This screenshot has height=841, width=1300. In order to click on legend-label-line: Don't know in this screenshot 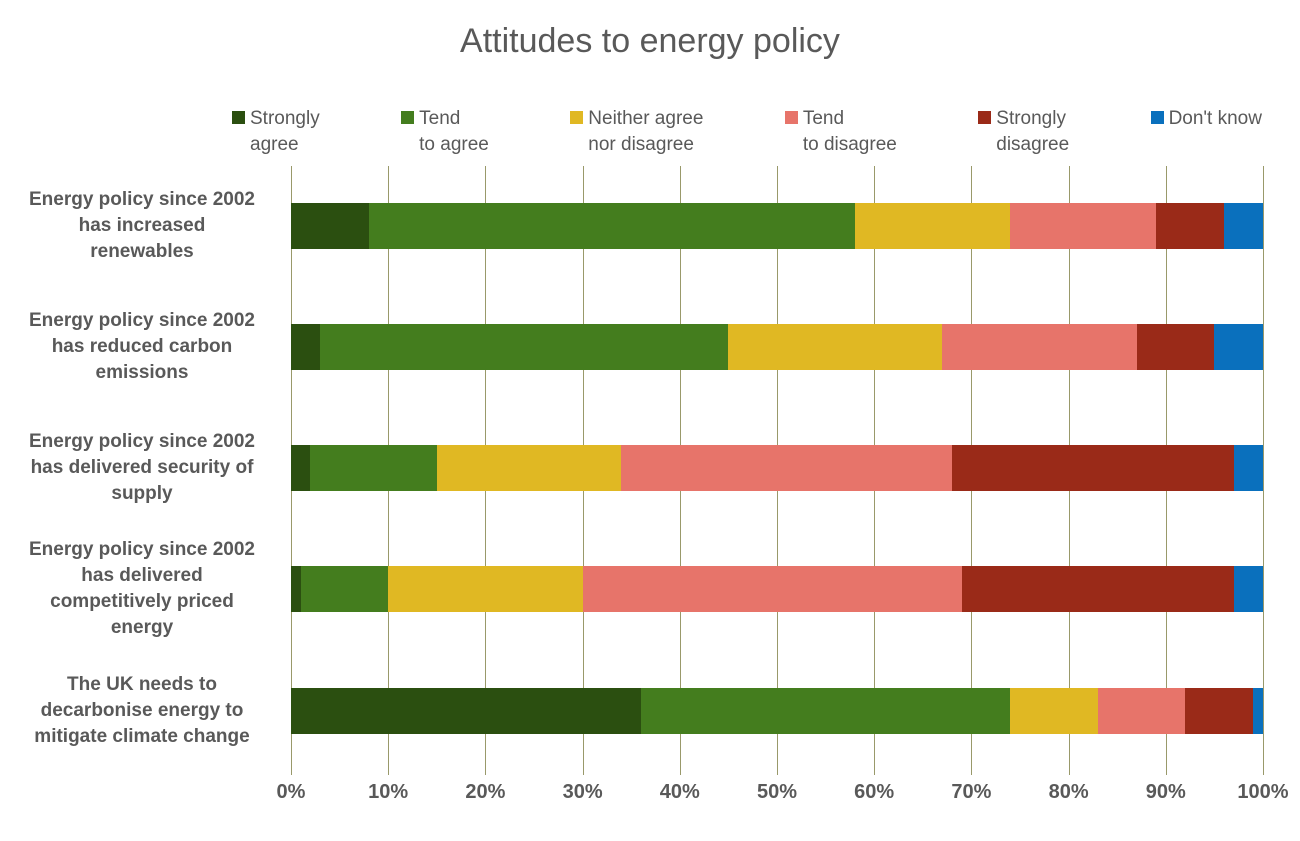, I will do `click(1215, 118)`.